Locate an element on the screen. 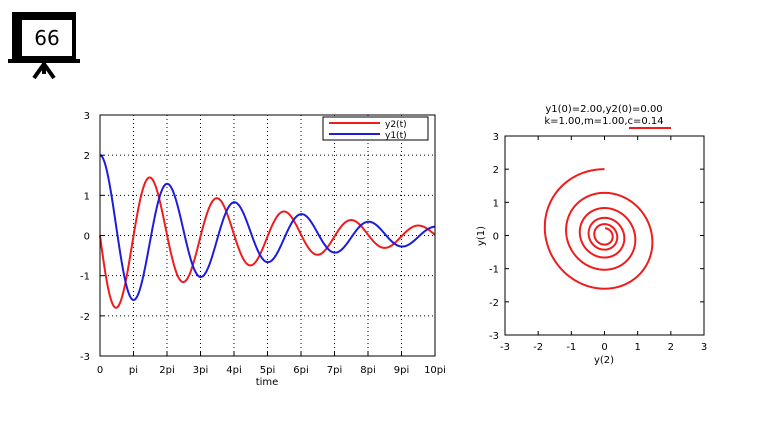 This screenshot has width=759, height=426. left-x-tick-label: 8pi is located at coordinates (368, 370).